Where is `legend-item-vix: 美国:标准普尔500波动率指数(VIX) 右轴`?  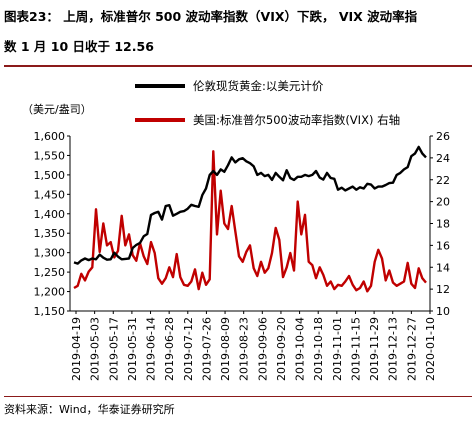
legend-item-vix: 美国:标准普尔500波动率指数(VIX) 右轴 is located at coordinates (267, 120).